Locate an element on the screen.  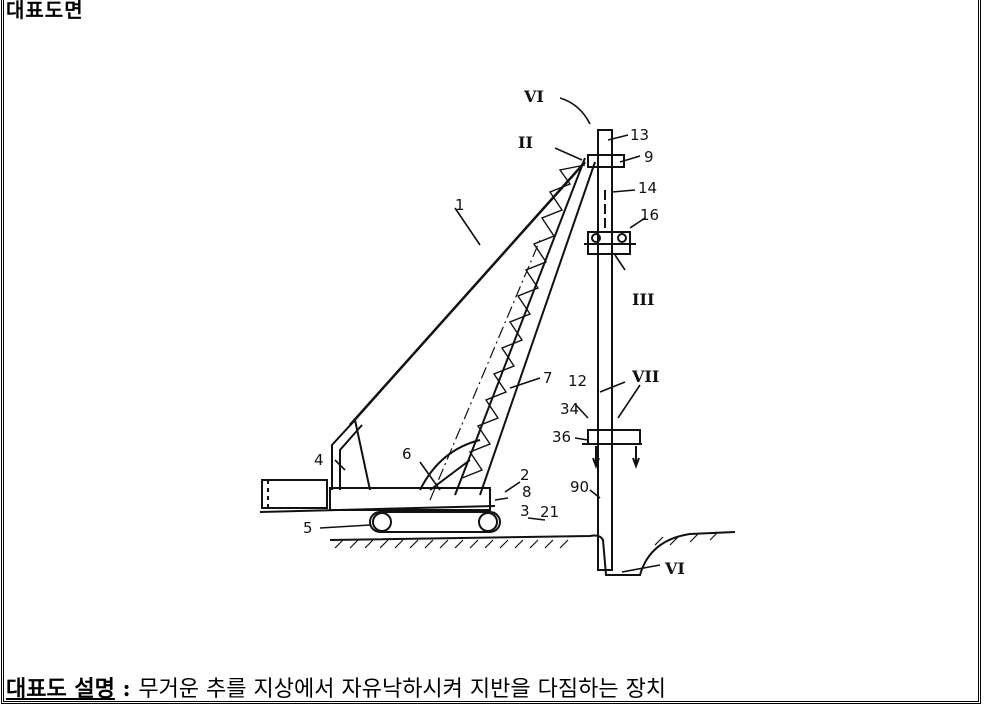
label-1: 1 is located at coordinates (460, 205).